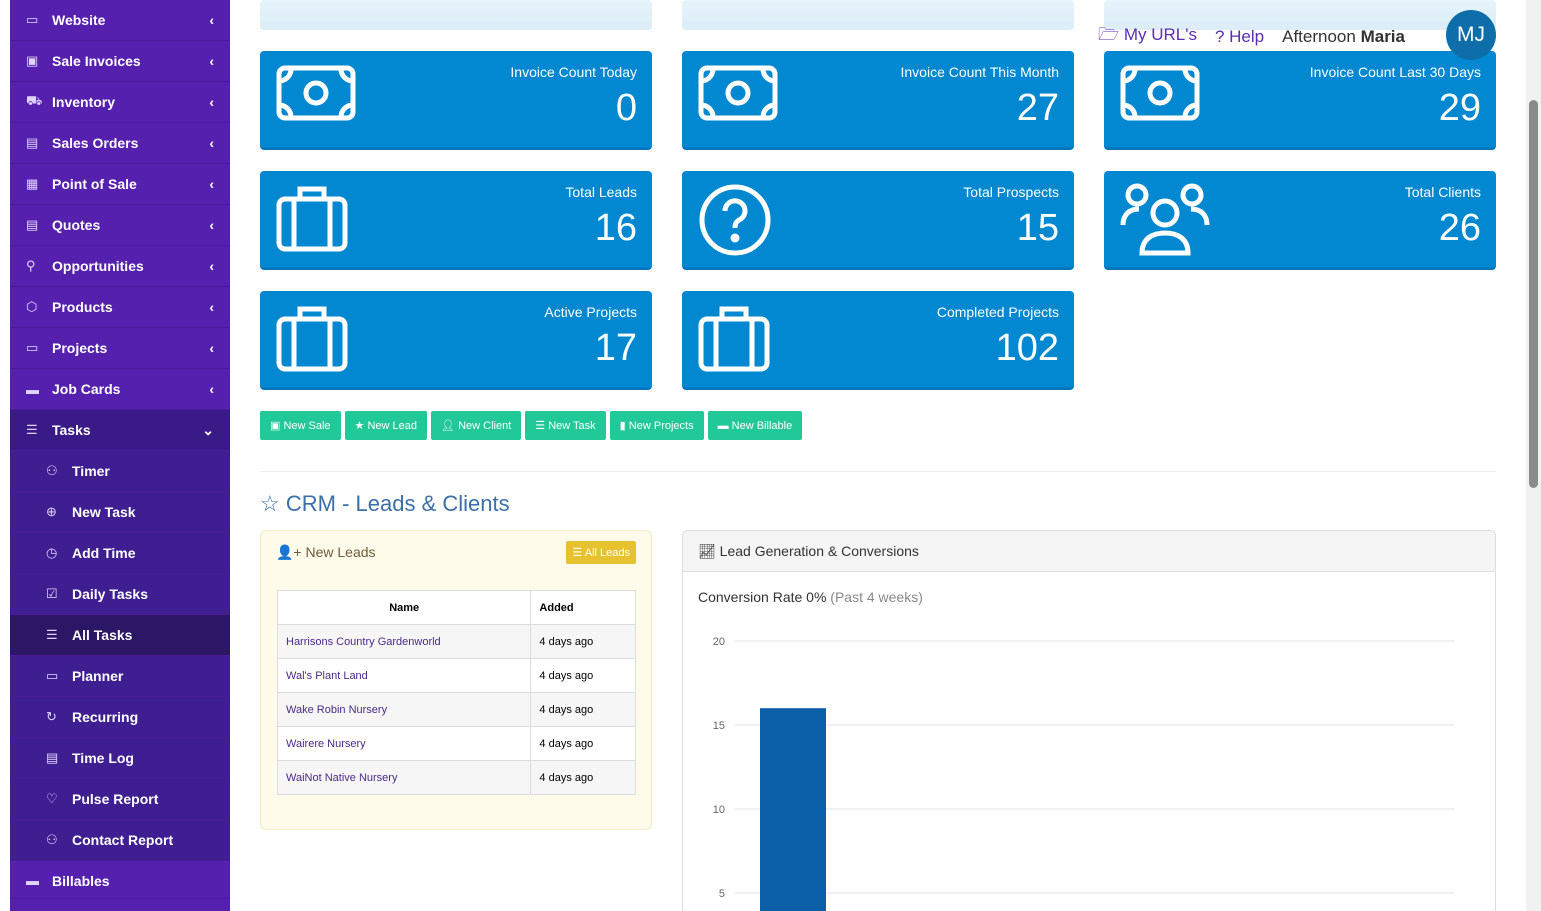 Image resolution: width=1541 pixels, height=911 pixels. I want to click on stat-tile: Total Prospects 15, so click(878, 220).